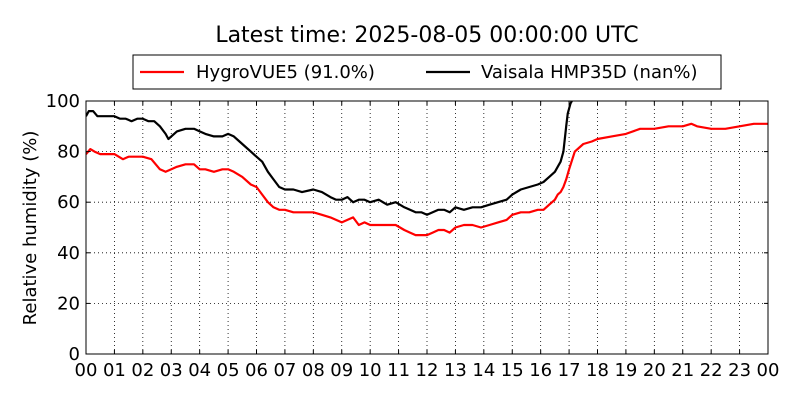 The image size is (800, 405). I want to click on x-tick-label: 17, so click(569, 370).